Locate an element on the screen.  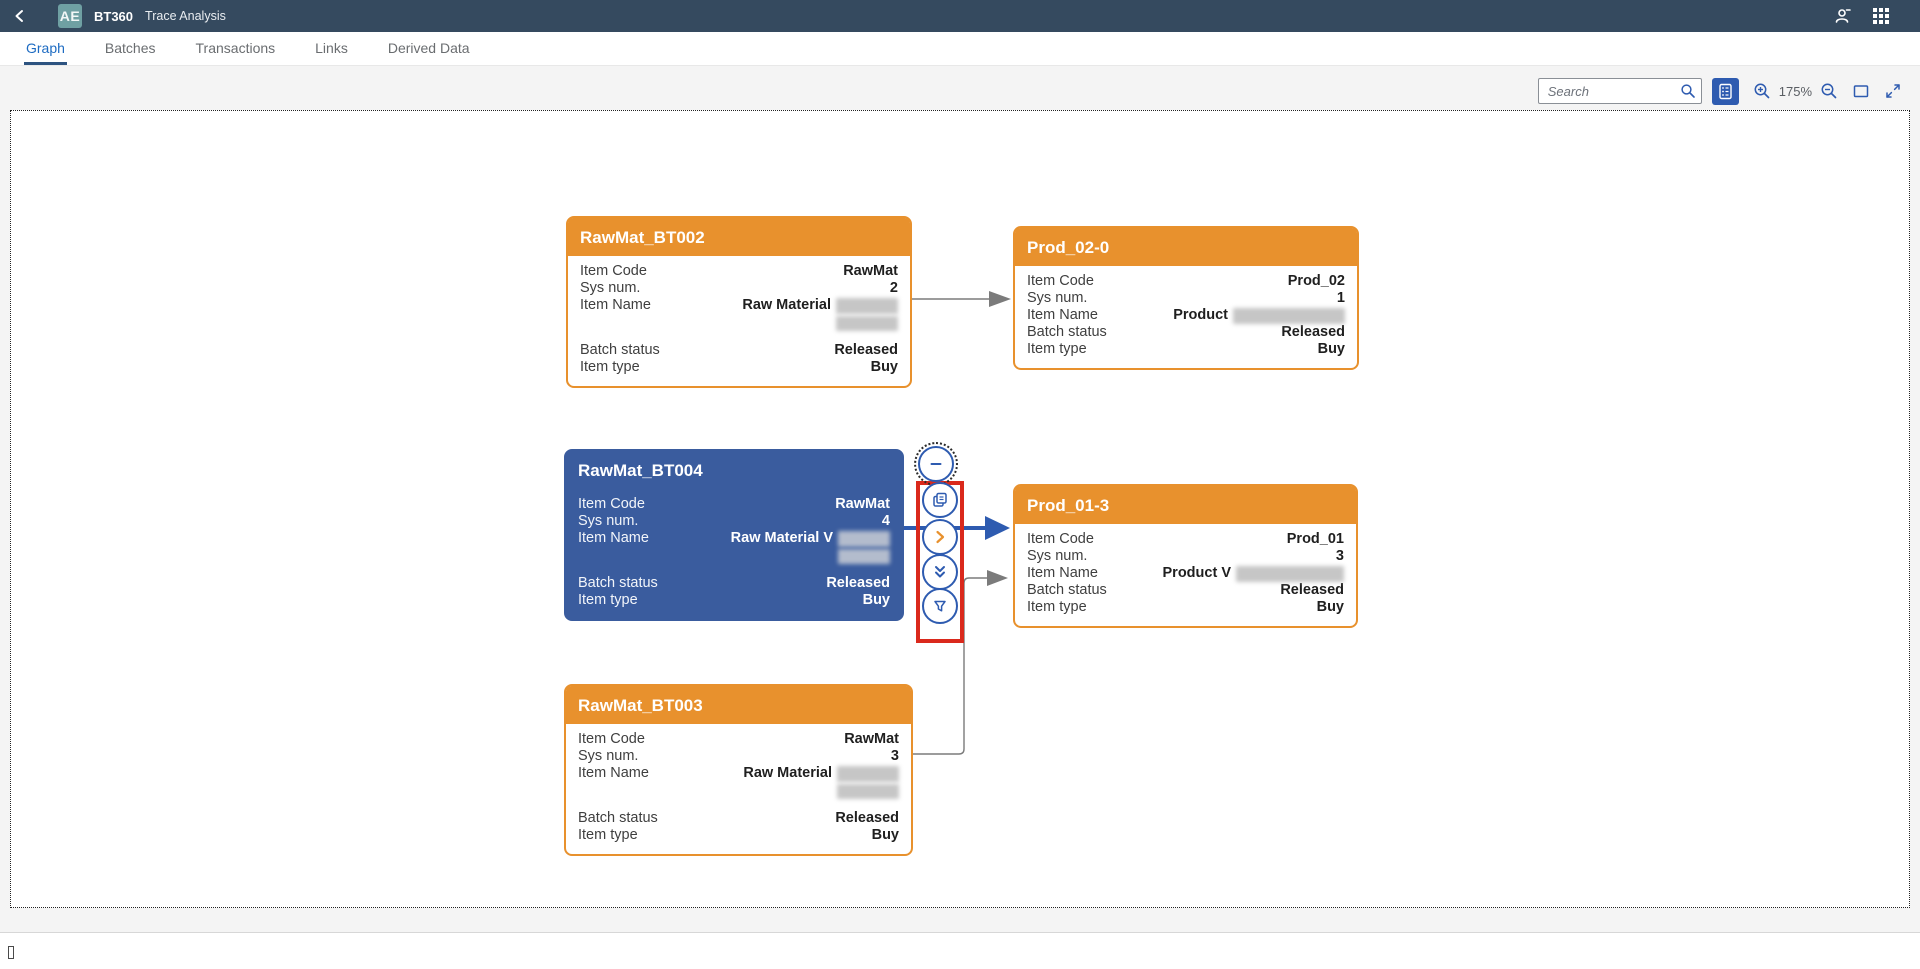
node-field-row: Item Name Raw Material V is located at coordinates (734, 538).